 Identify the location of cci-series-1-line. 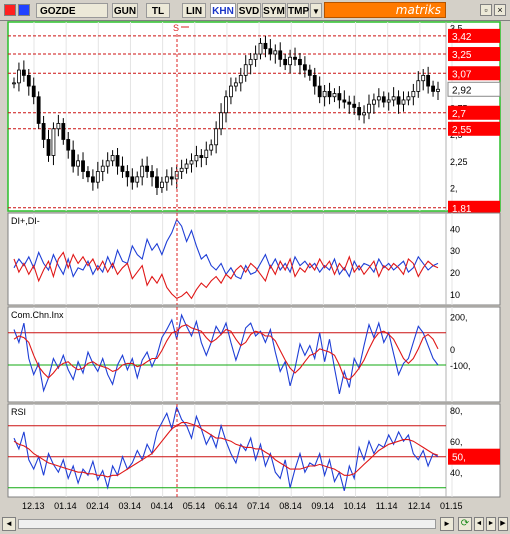
(226, 352).